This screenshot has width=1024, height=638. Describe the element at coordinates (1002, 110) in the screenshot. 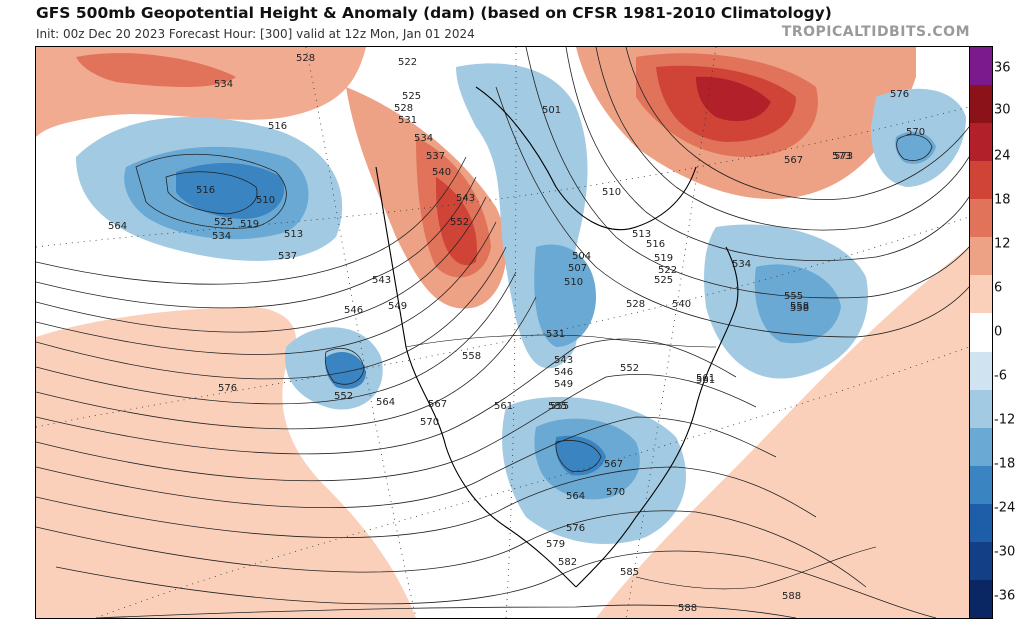

I see `colorbar-tick: 30` at that location.